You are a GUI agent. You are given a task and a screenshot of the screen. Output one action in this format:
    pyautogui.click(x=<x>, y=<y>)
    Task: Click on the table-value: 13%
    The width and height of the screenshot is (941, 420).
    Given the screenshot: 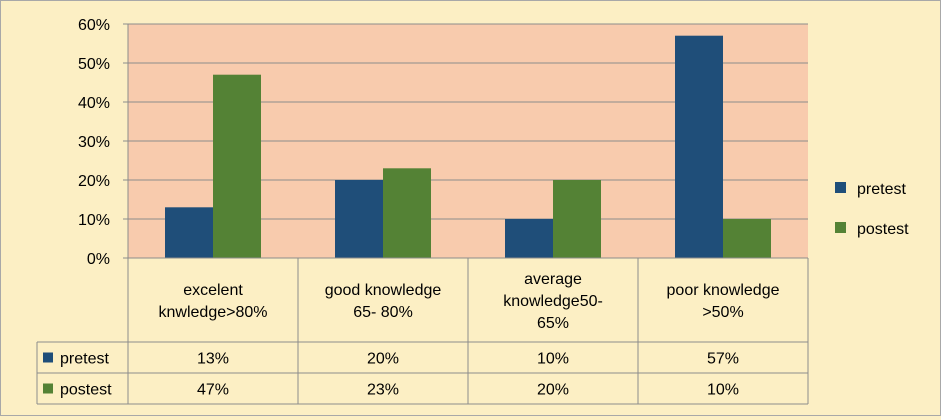 What is the action you would take?
    pyautogui.click(x=213, y=359)
    